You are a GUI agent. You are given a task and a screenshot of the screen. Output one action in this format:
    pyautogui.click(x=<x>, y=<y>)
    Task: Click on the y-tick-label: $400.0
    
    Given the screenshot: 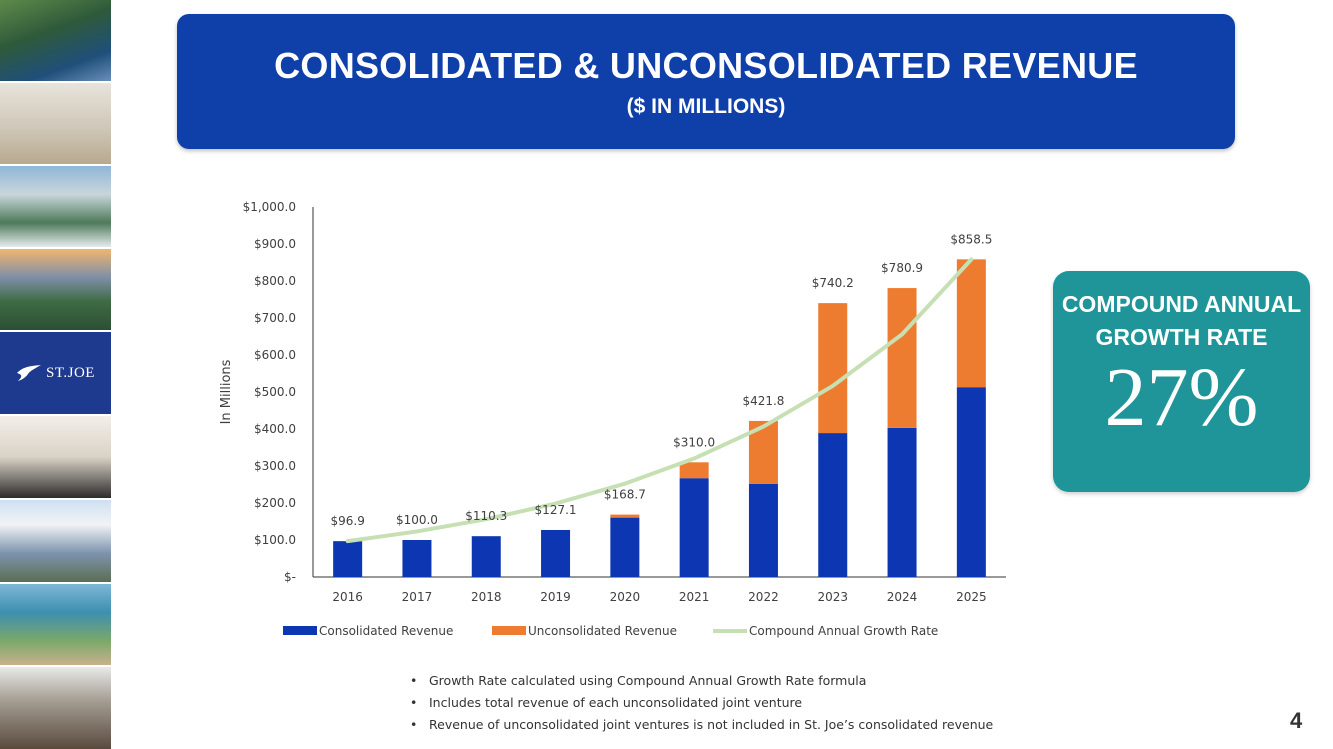 What is the action you would take?
    pyautogui.click(x=275, y=429)
    